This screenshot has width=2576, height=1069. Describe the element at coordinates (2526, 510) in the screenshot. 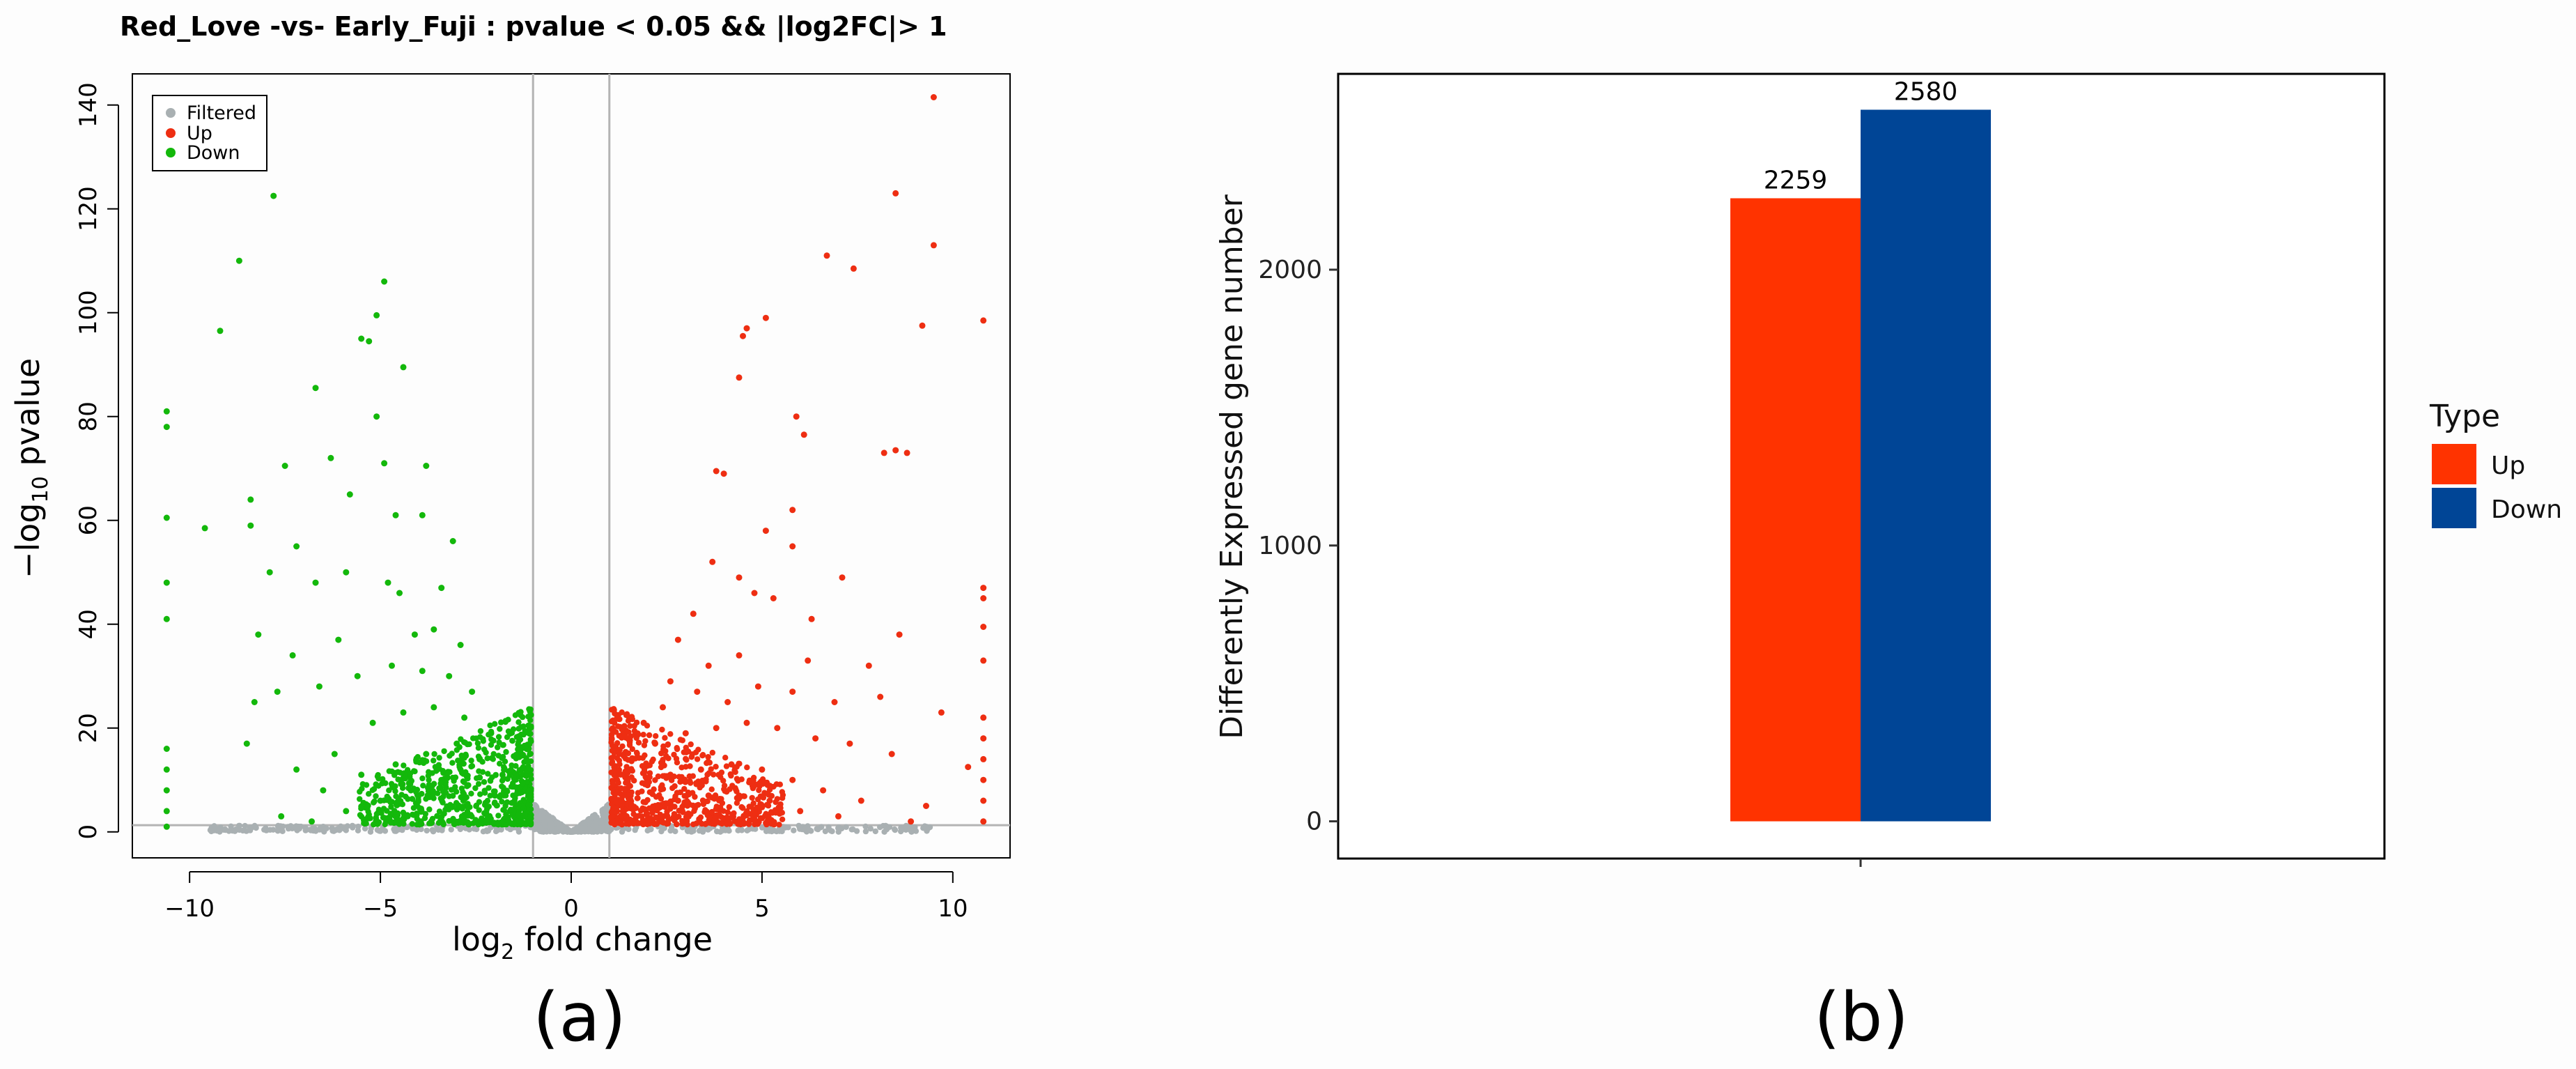

I see `bar-legend-down-label: Down` at that location.